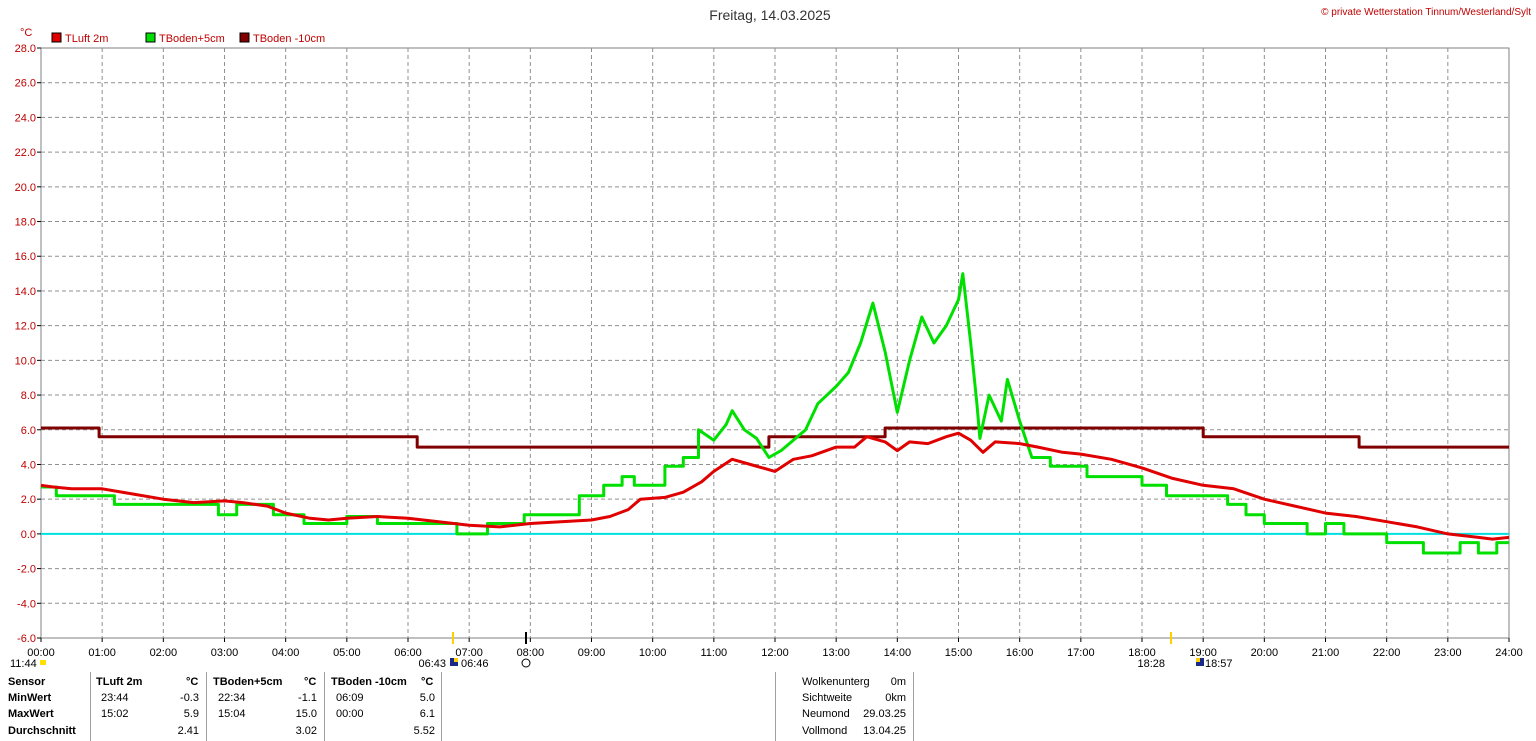 The image size is (1536, 741). I want to click on sunset-time: 18:28, so click(1151, 664).